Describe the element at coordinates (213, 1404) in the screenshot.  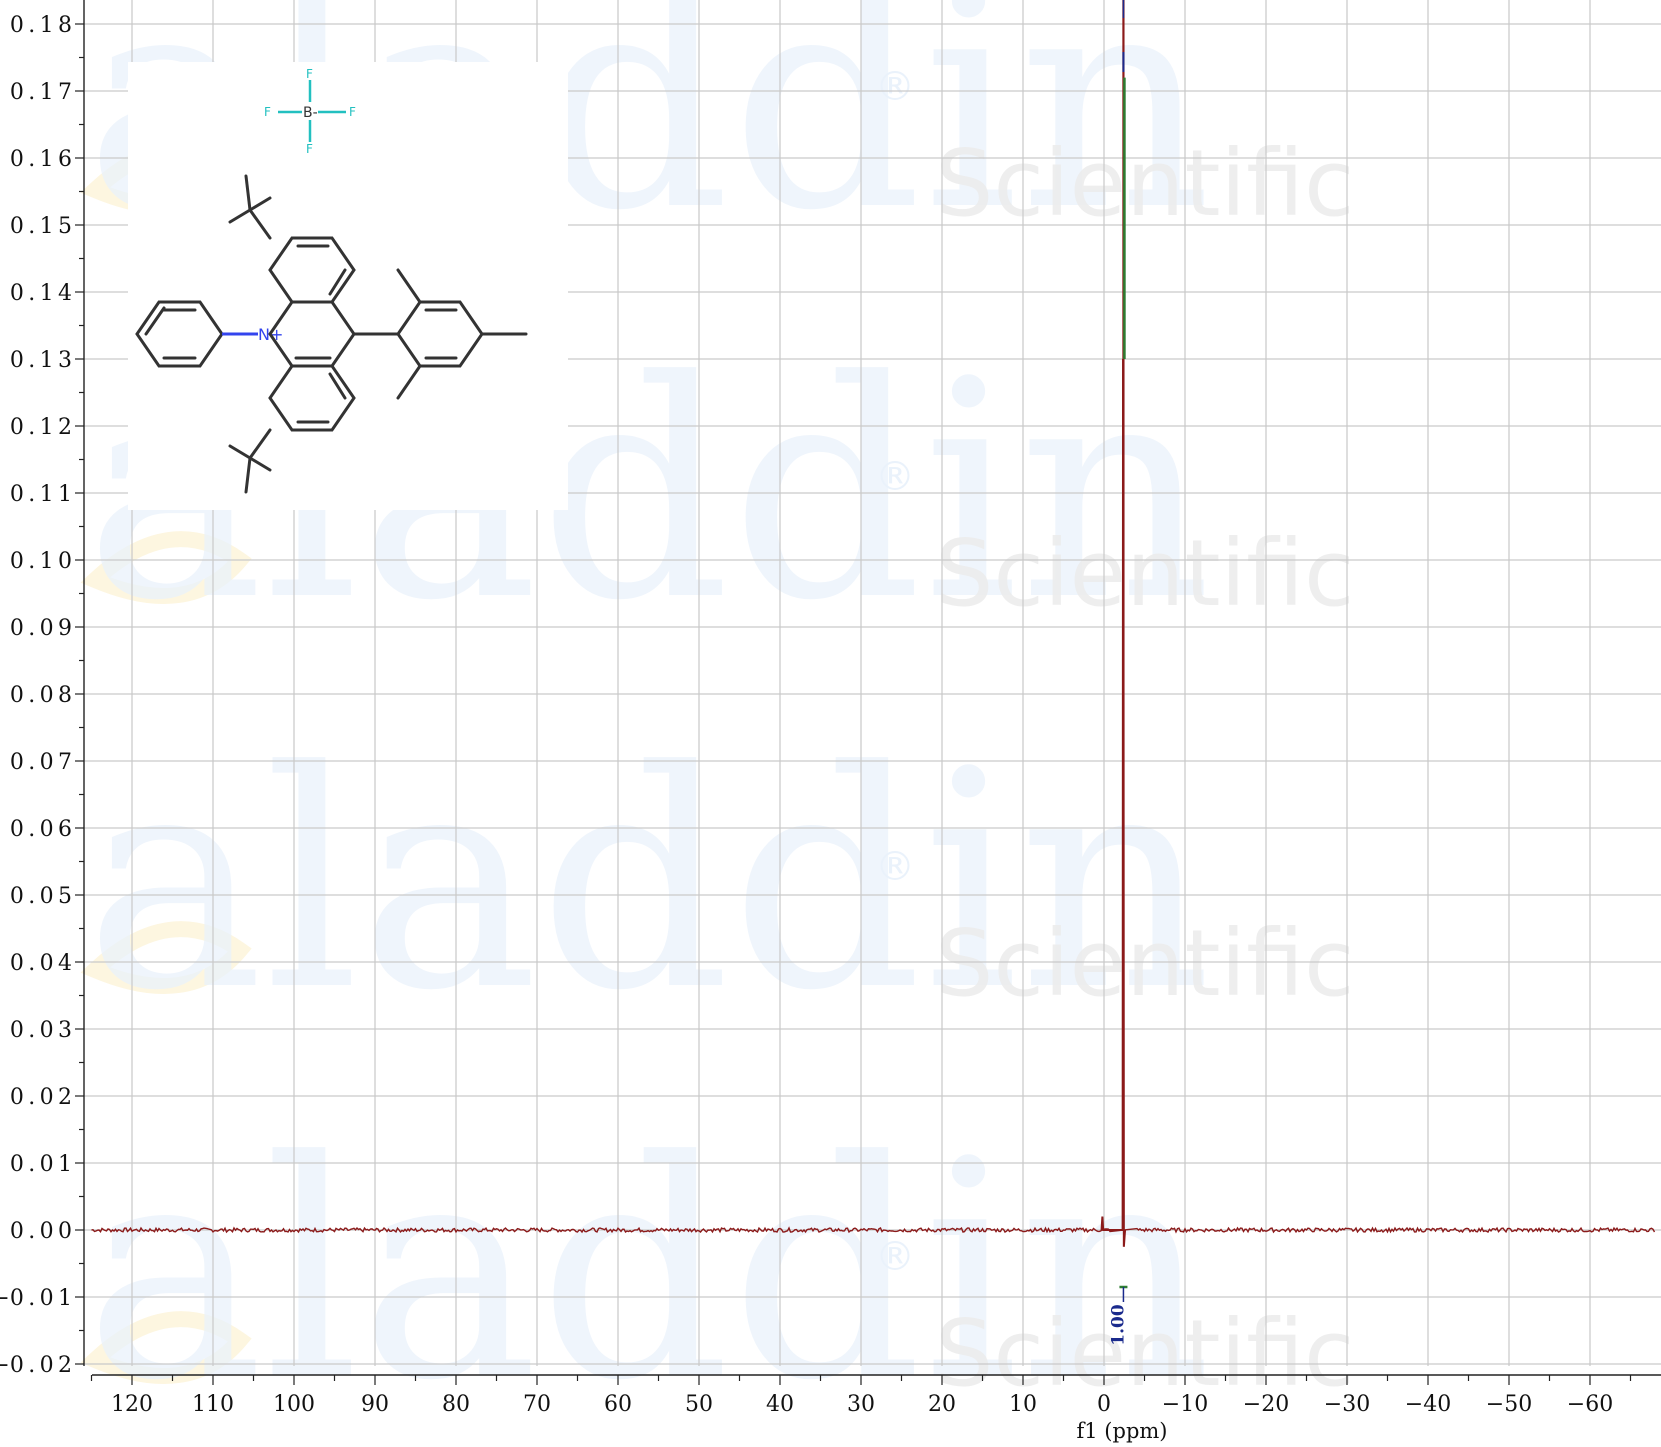
I see `x-tick-label: 110` at that location.